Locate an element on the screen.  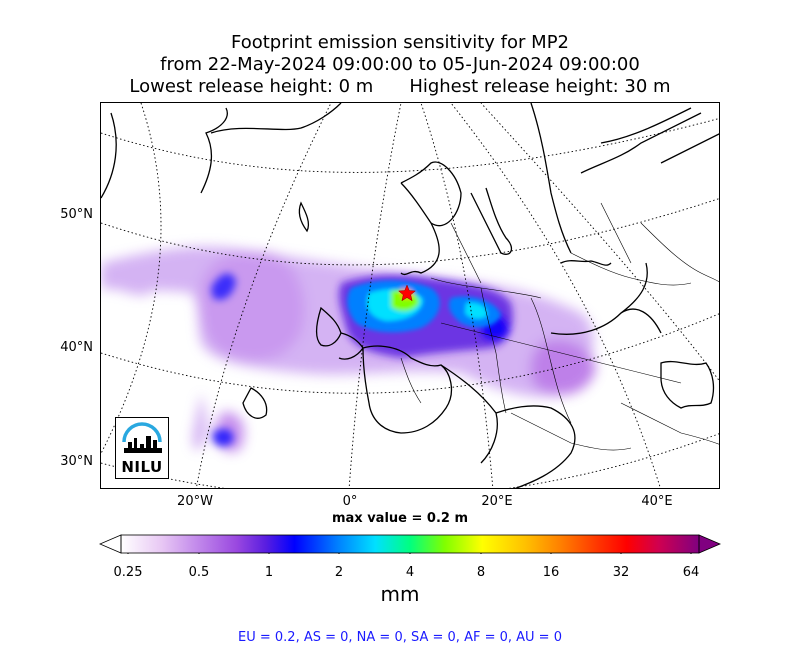
colorbar-ticks is located at coordinates (409, 553).